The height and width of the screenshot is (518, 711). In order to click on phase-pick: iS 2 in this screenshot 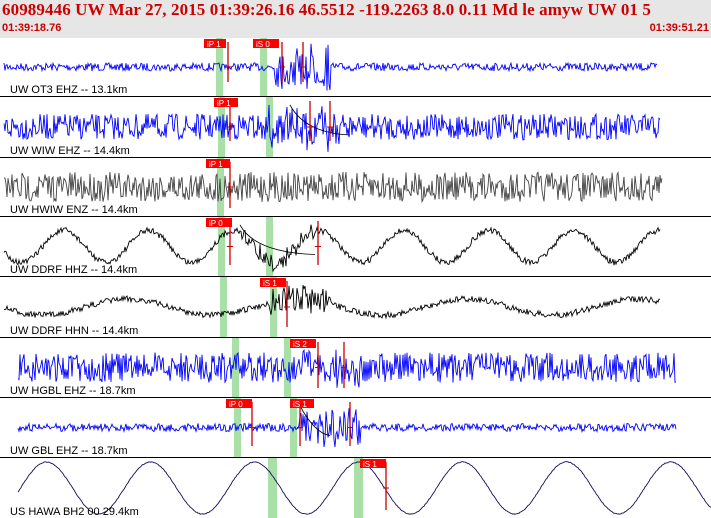, I will do `click(303, 344)`.